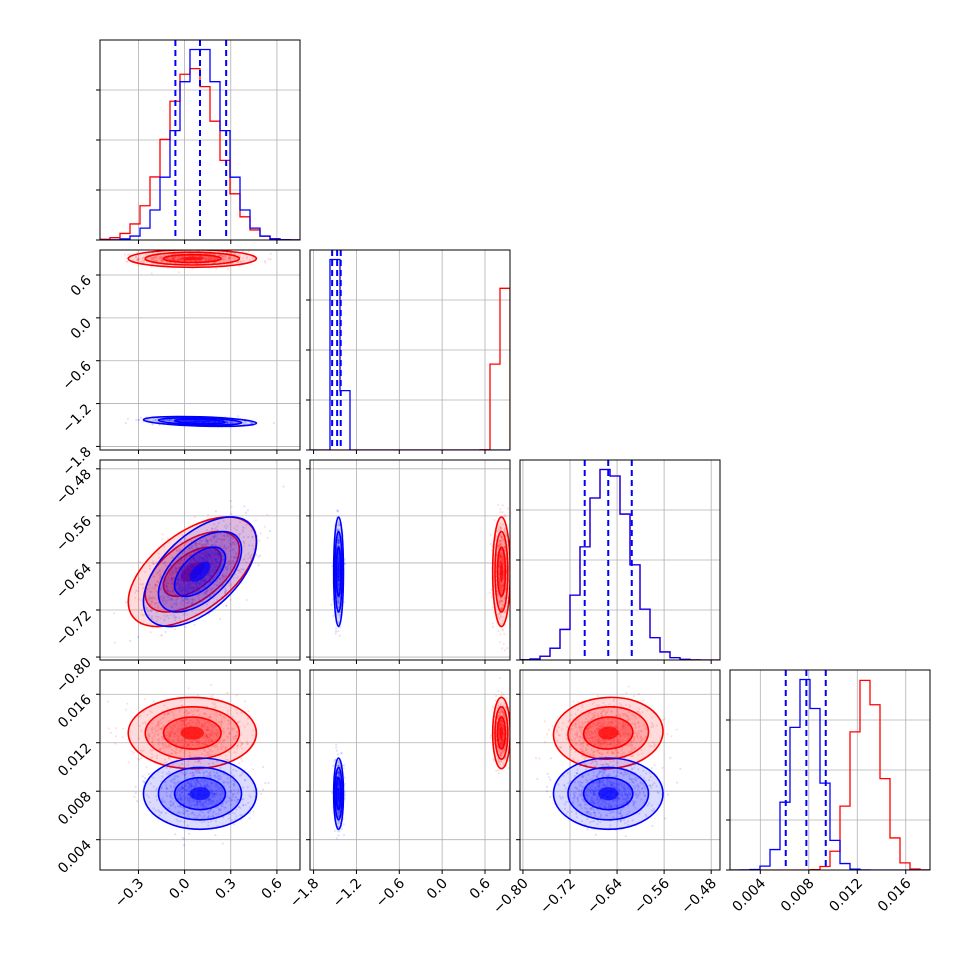  Describe the element at coordinates (75, 760) in the screenshot. I see `y-tick-label: 0.012` at that location.